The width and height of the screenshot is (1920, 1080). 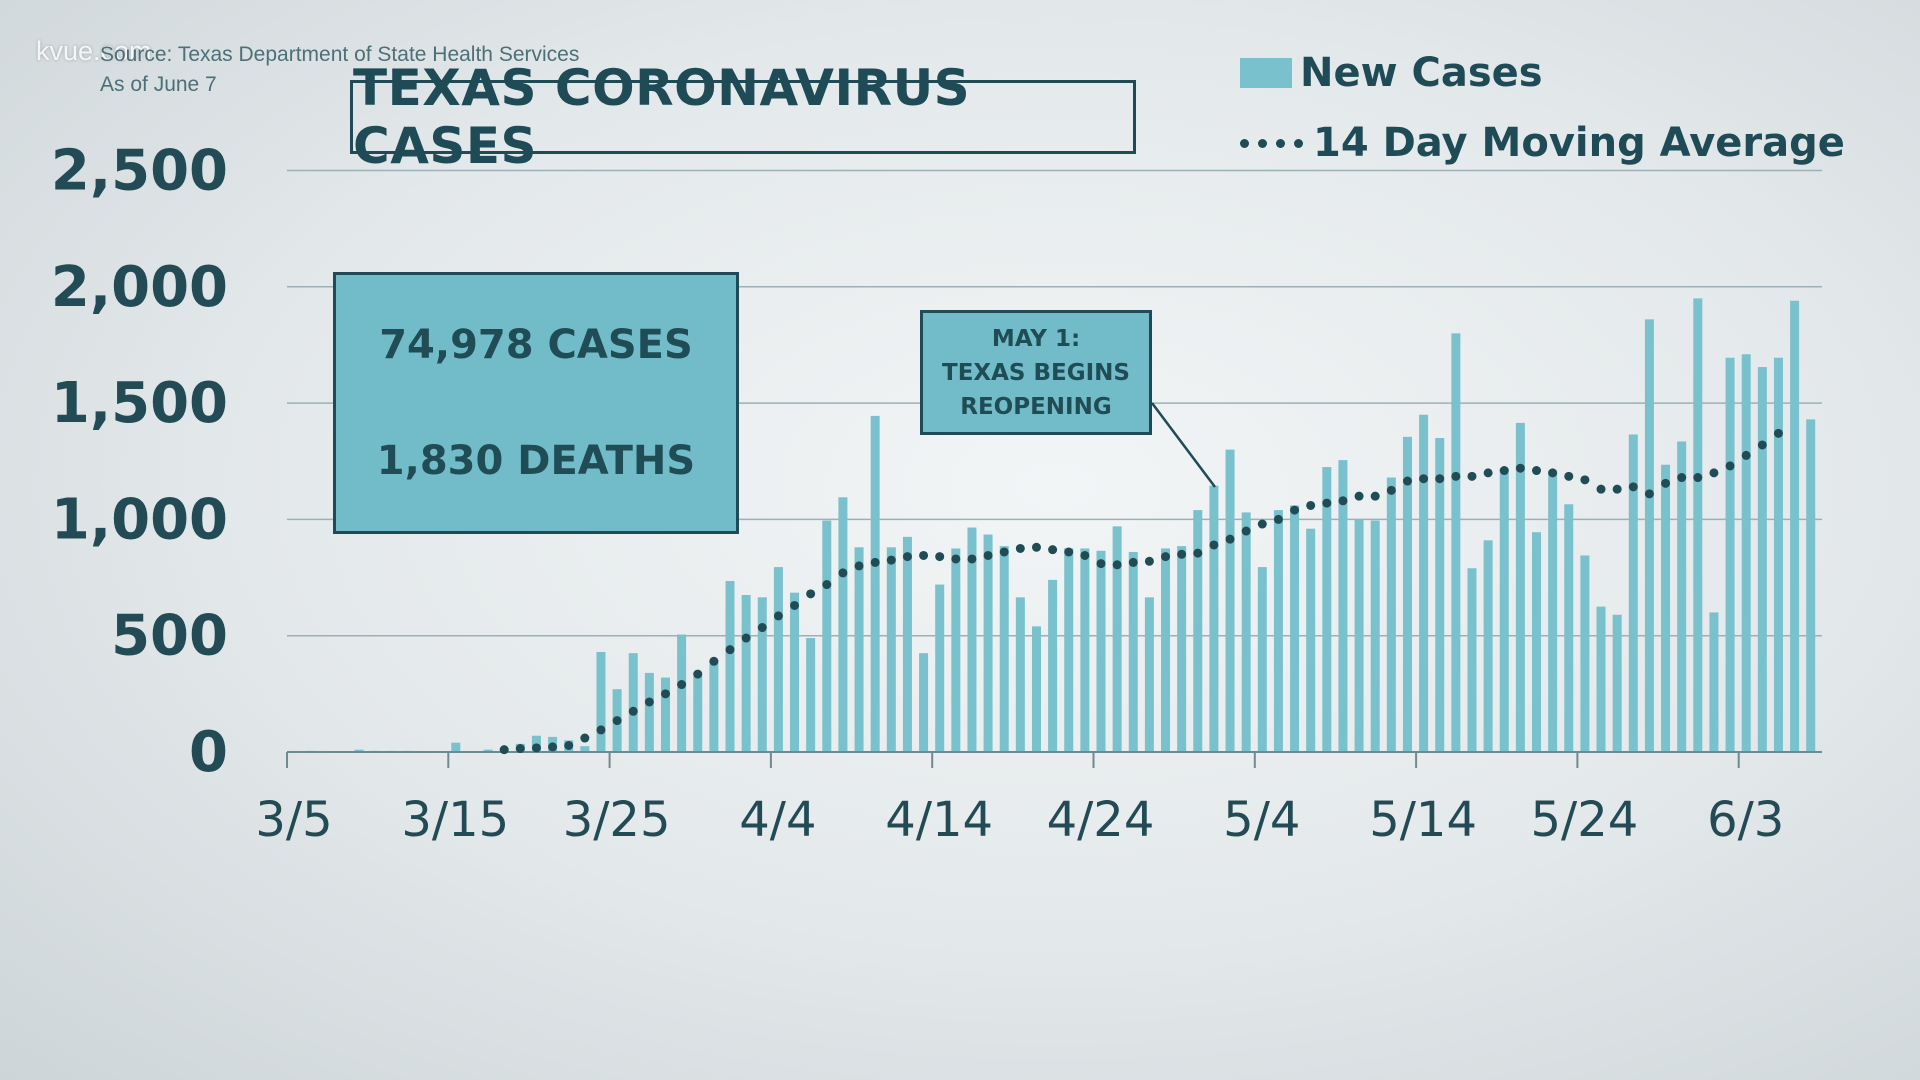 What do you see at coordinates (1421, 73) in the screenshot?
I see `legend-label-new-cases: New Cases` at bounding box center [1421, 73].